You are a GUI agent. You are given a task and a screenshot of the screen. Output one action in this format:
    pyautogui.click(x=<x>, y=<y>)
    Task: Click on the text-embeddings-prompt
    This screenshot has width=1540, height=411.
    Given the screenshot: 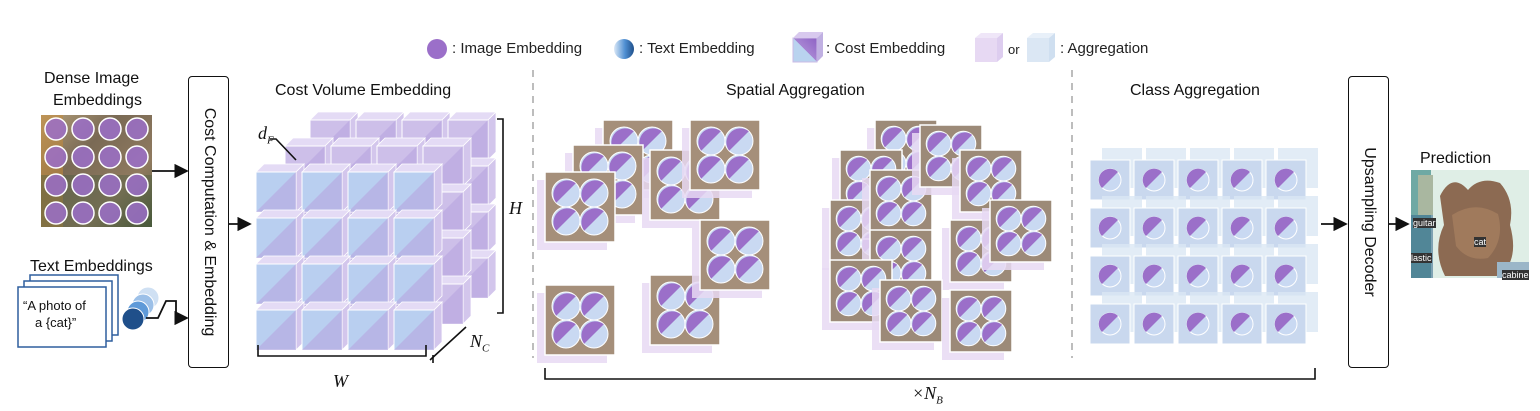 What is the action you would take?
    pyautogui.click(x=68, y=311)
    